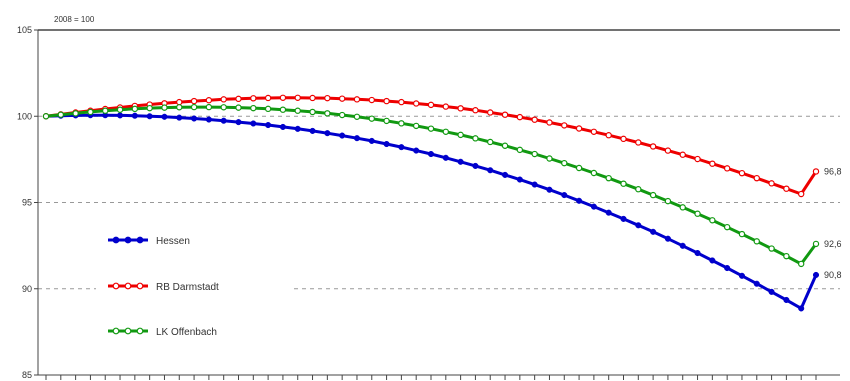  I want to click on legend-item-2: LK Offenbach, so click(162, 332).